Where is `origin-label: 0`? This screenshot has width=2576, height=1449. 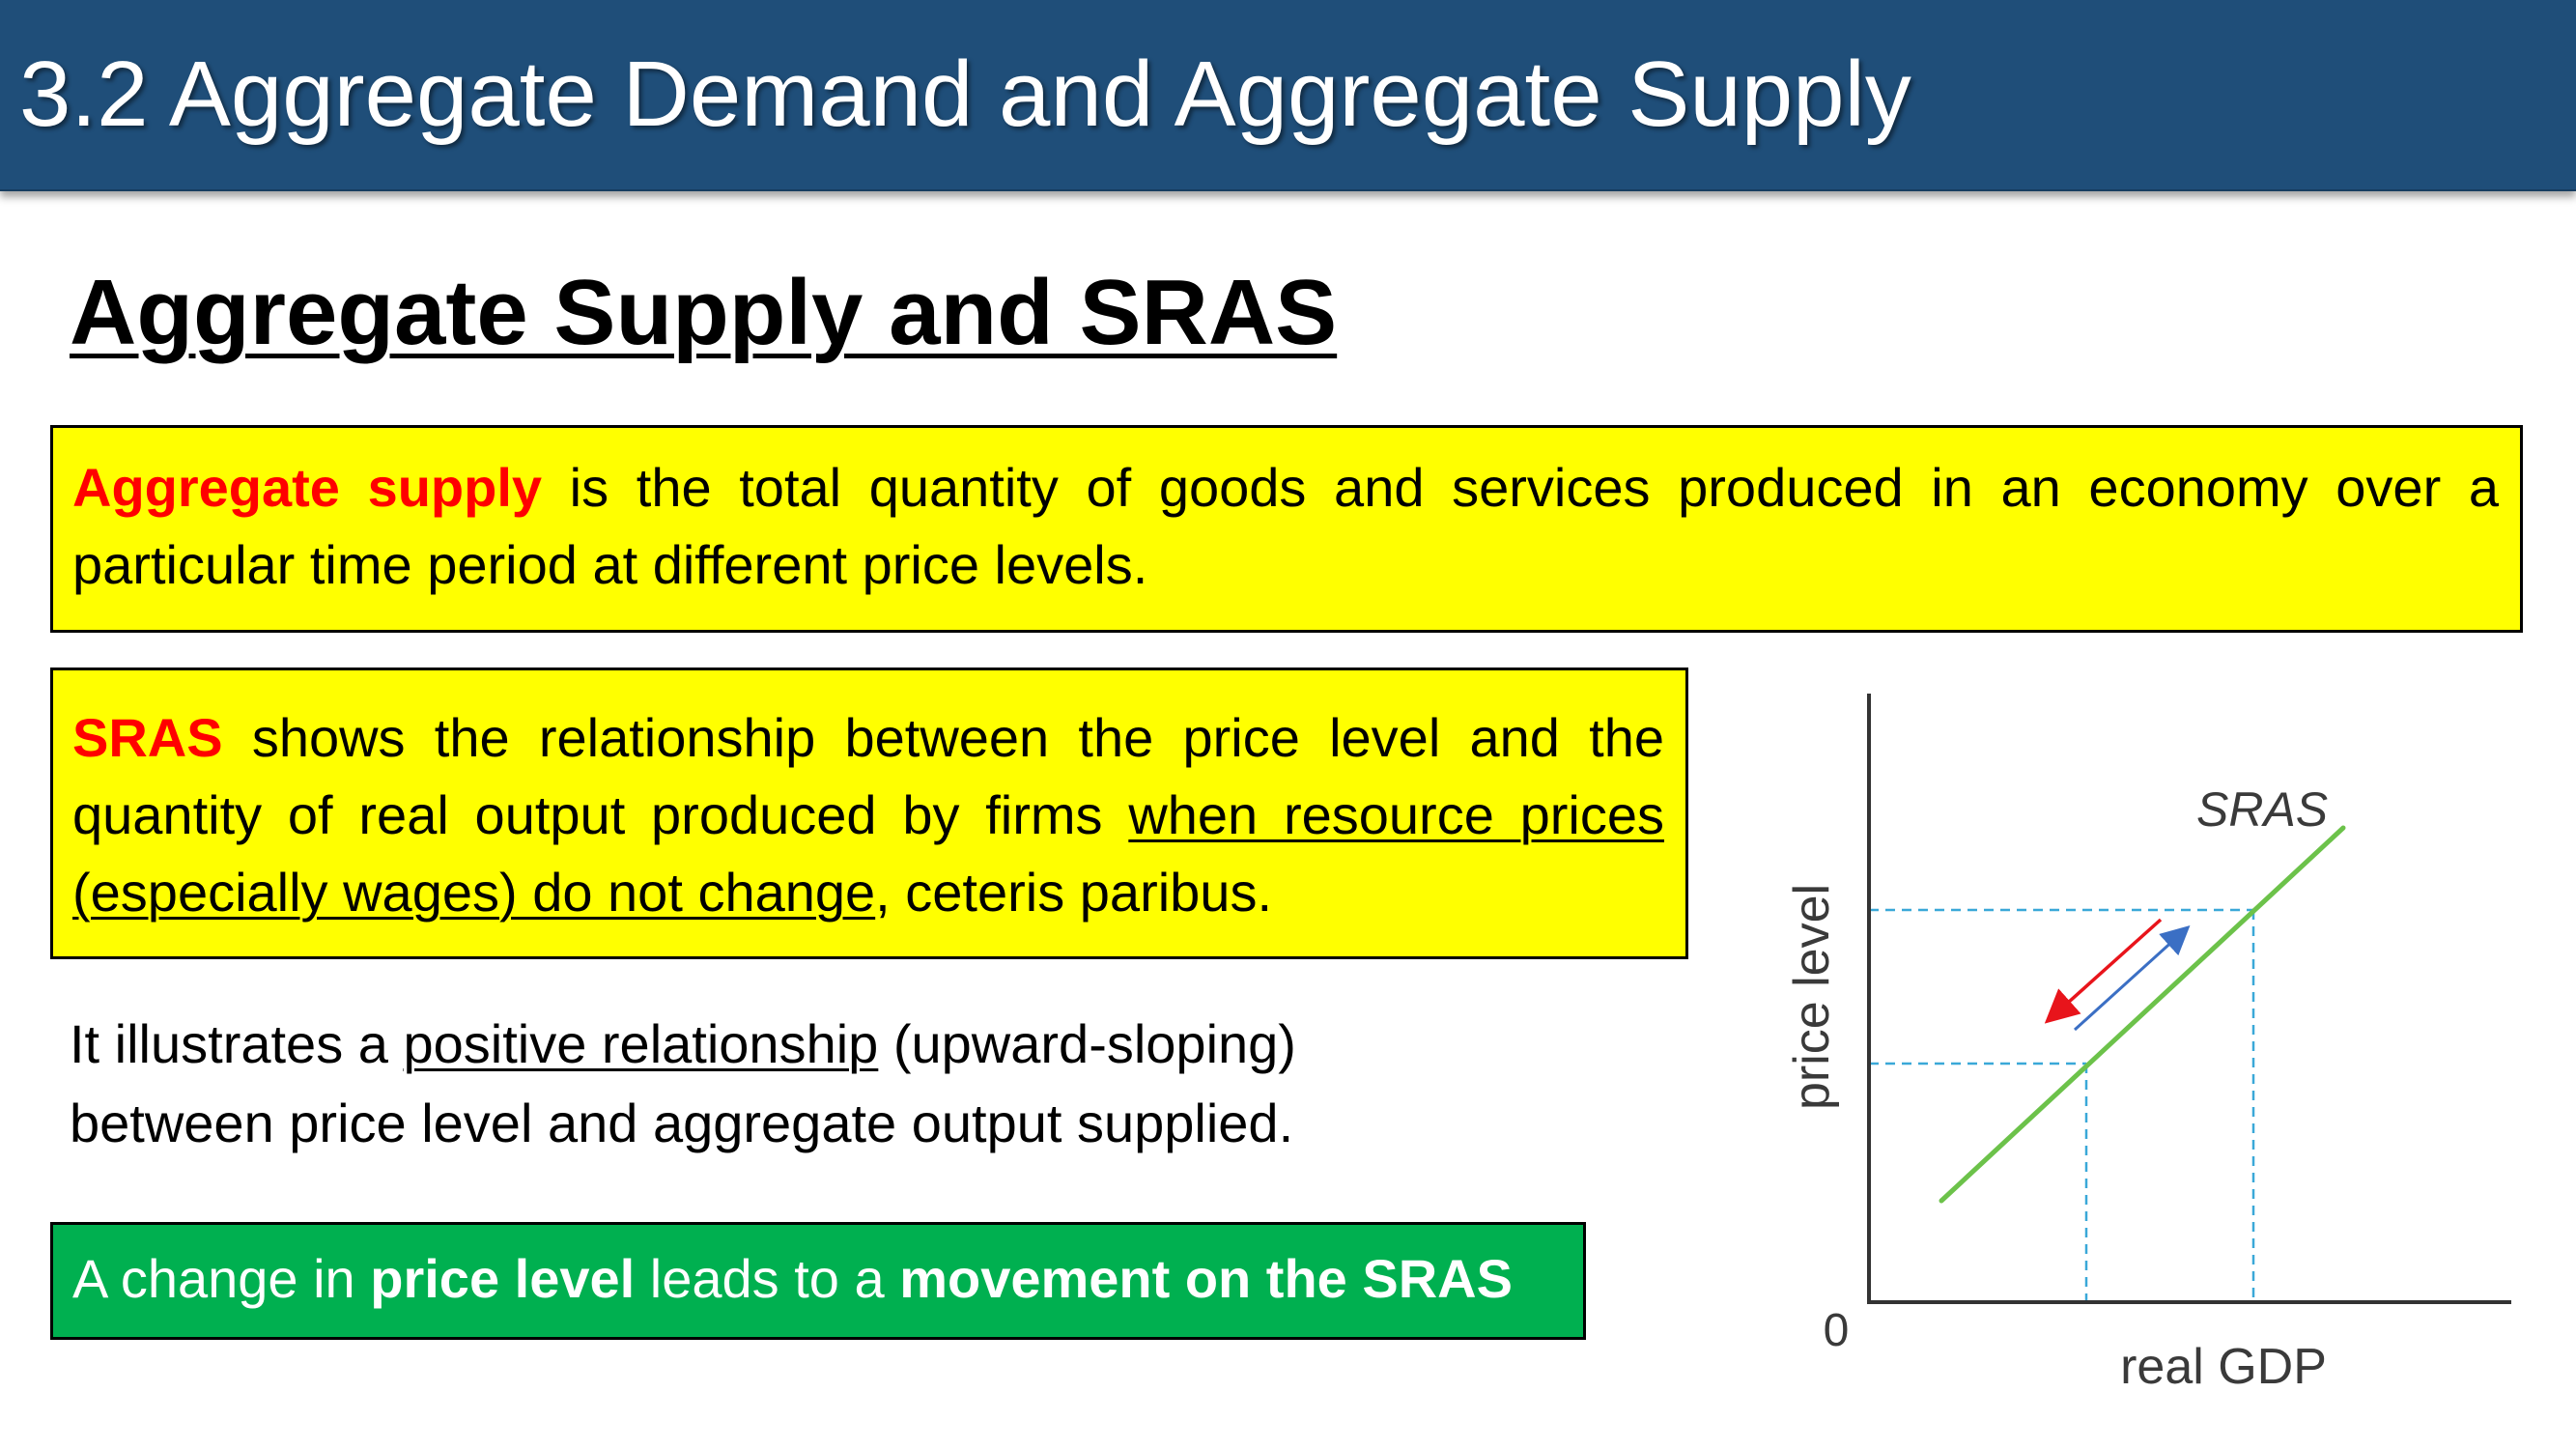 origin-label: 0 is located at coordinates (1837, 1330).